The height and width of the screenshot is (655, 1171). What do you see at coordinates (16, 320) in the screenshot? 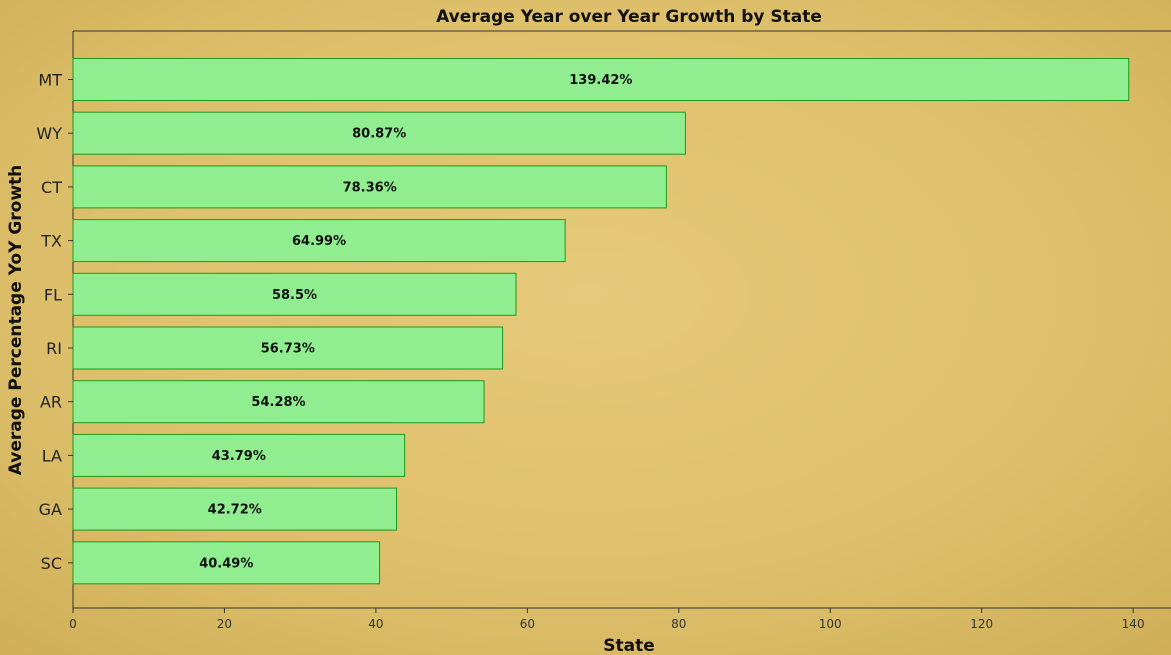
I see `y-axis-label: Average Percentage YoY Growth` at bounding box center [16, 320].